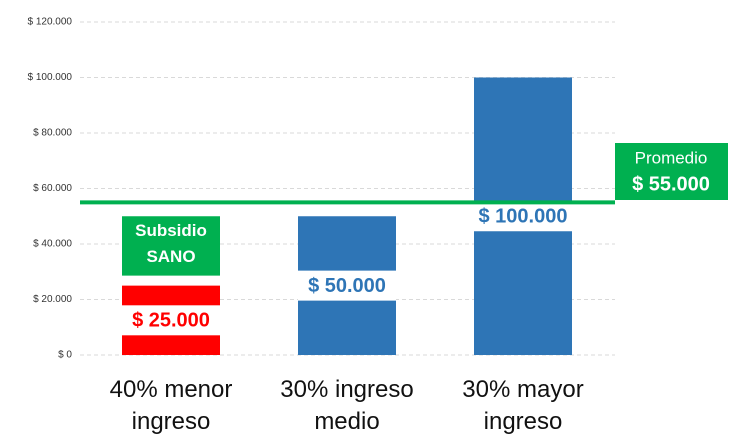 The width and height of the screenshot is (756, 444). Describe the element at coordinates (171, 405) in the screenshot. I see `x-tick-label: 40% menor ingreso` at that location.